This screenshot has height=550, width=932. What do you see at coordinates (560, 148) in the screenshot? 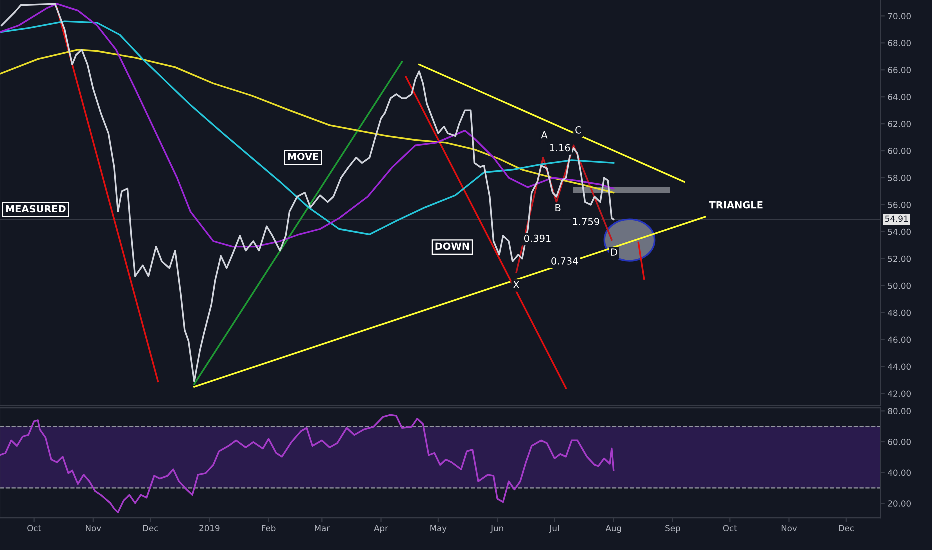
I see `annotation: 1.16` at bounding box center [560, 148].